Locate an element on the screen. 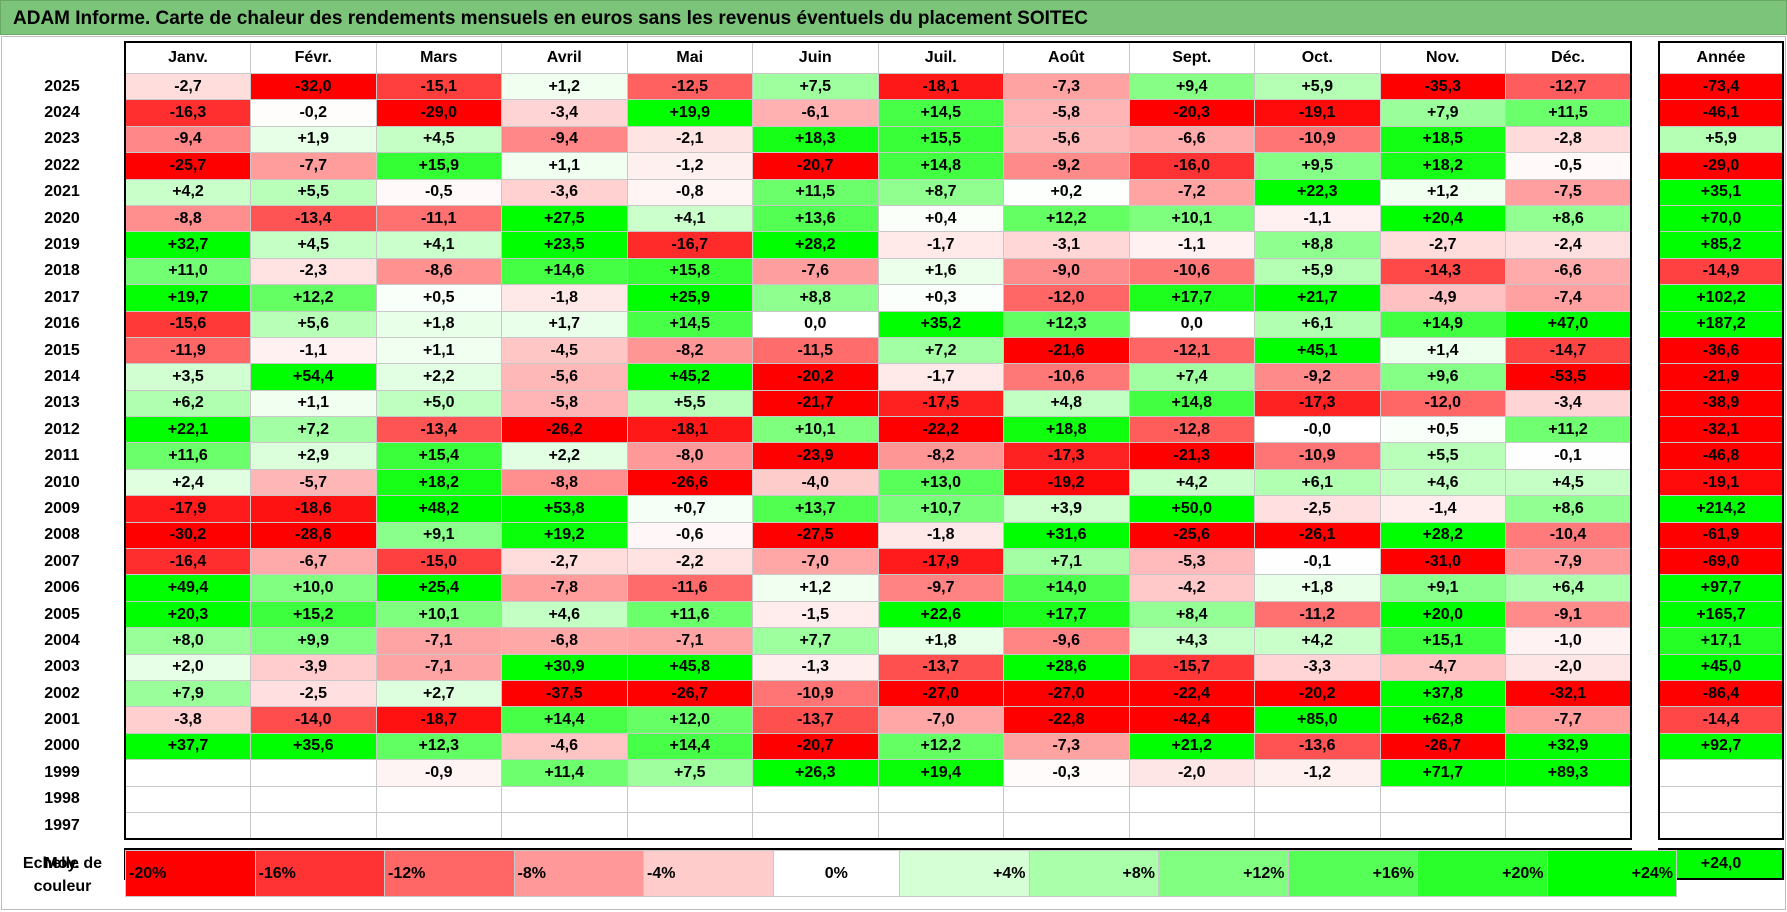  heatmap-cell: +7,2 is located at coordinates (313, 430).